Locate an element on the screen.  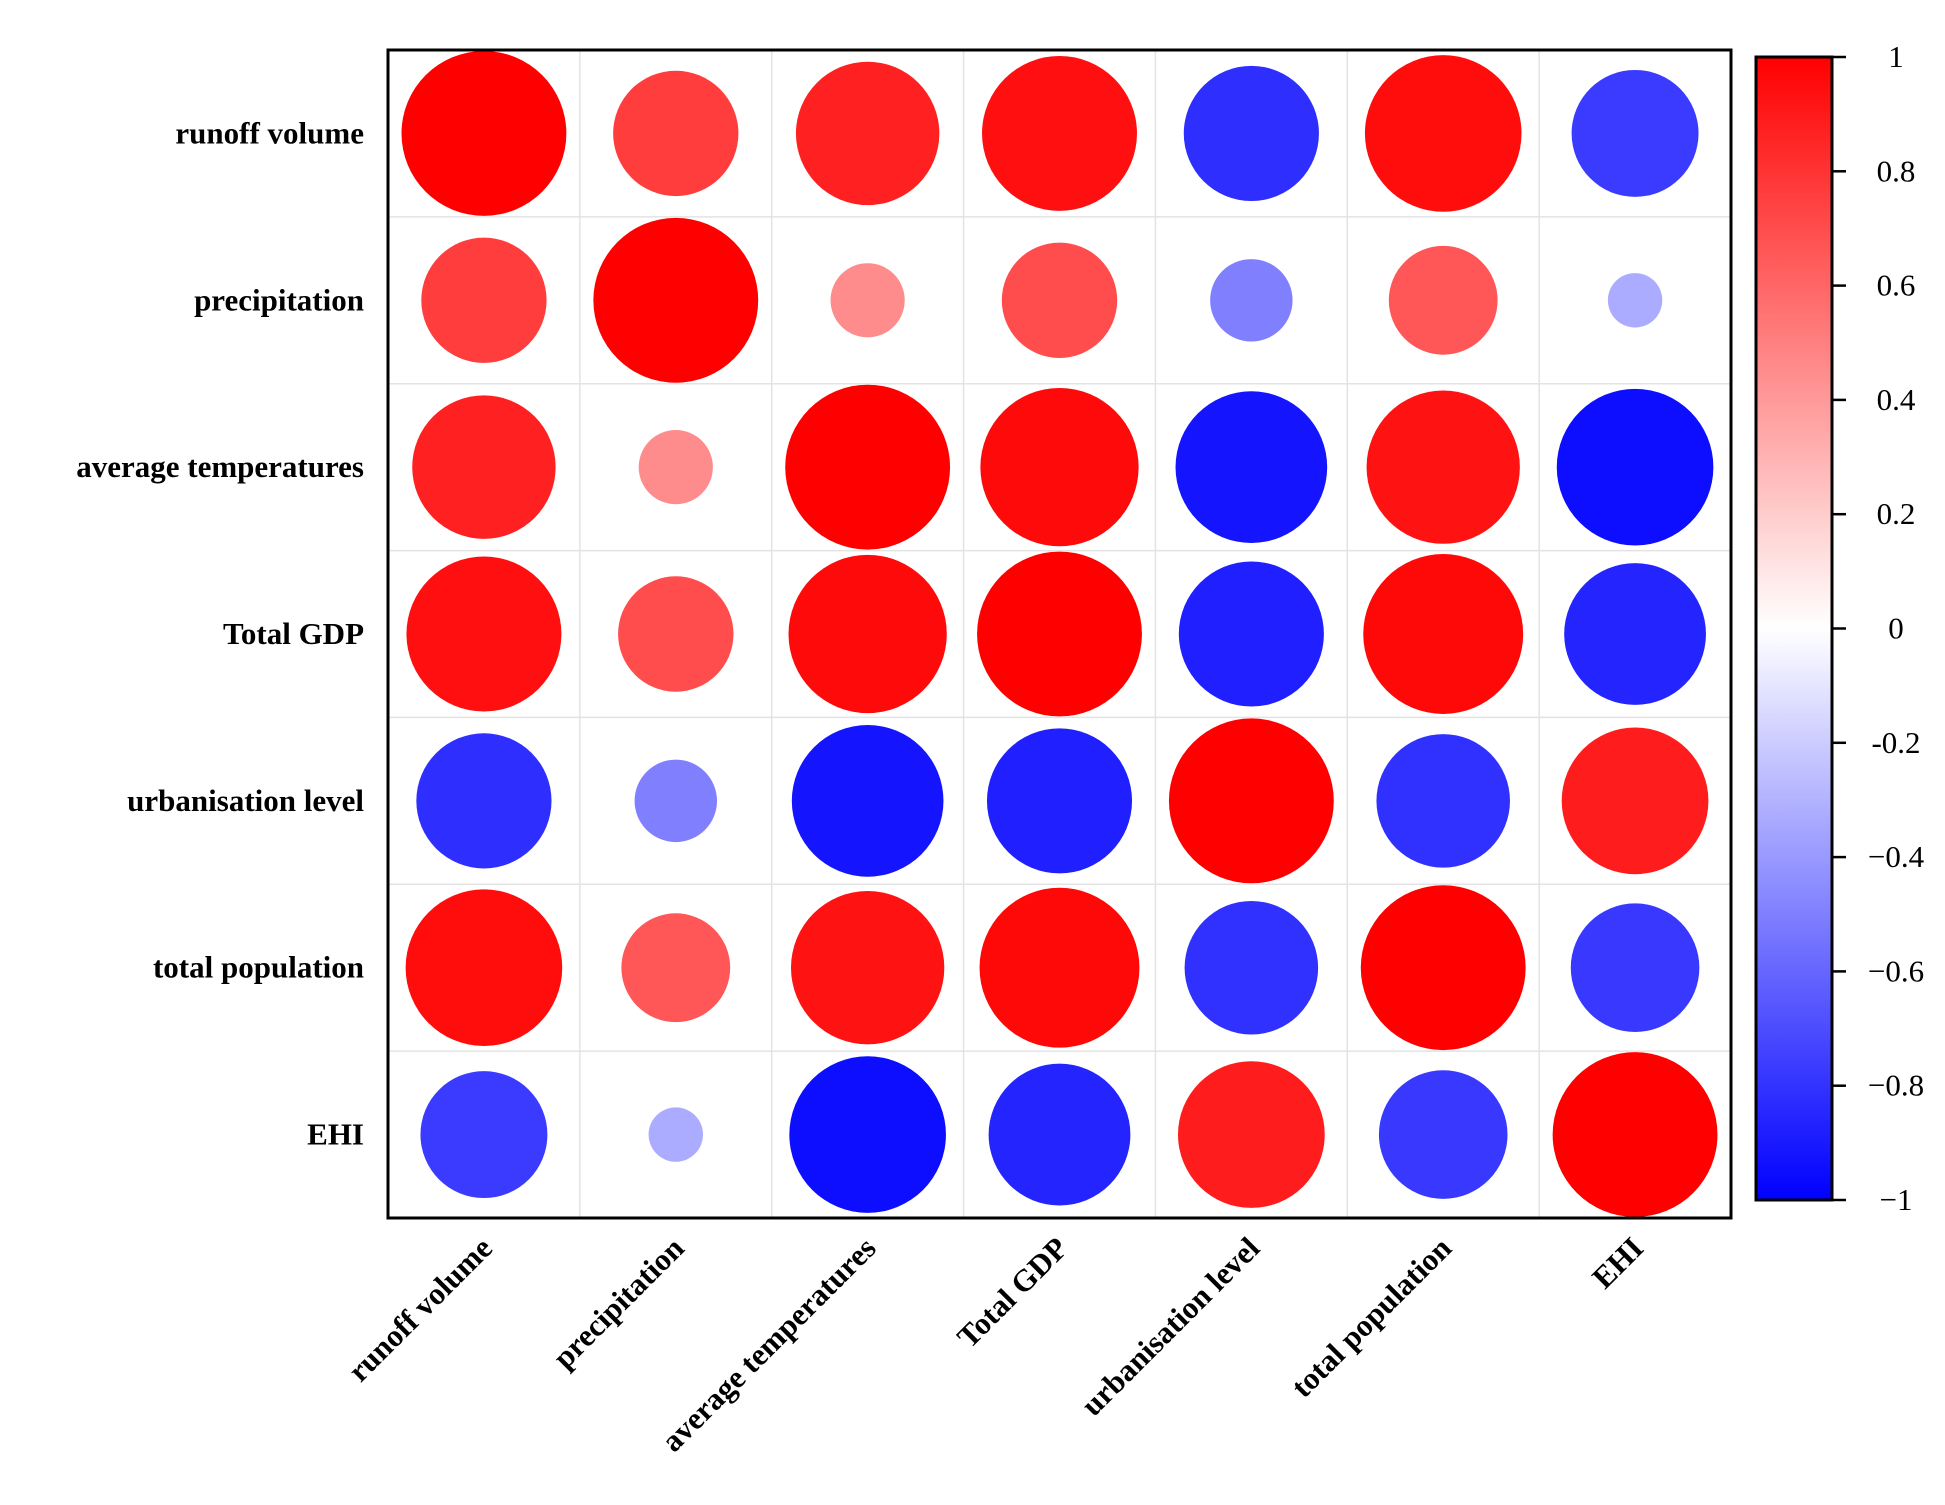
corr-circle-r1-c3 is located at coordinates (1059, 300).